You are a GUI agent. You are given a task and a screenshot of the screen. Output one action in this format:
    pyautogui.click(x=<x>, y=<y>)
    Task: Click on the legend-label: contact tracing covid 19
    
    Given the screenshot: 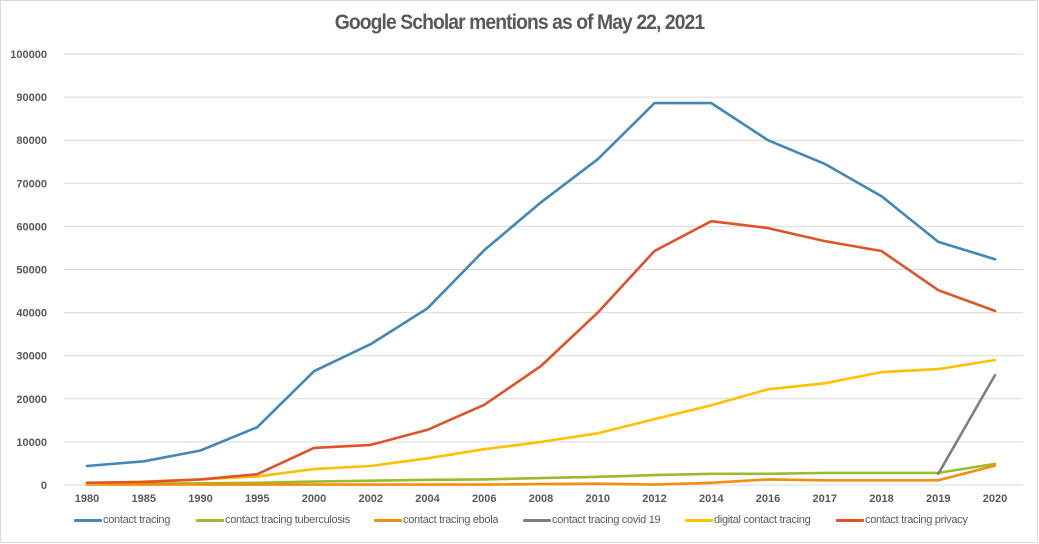 What is the action you would take?
    pyautogui.click(x=606, y=520)
    